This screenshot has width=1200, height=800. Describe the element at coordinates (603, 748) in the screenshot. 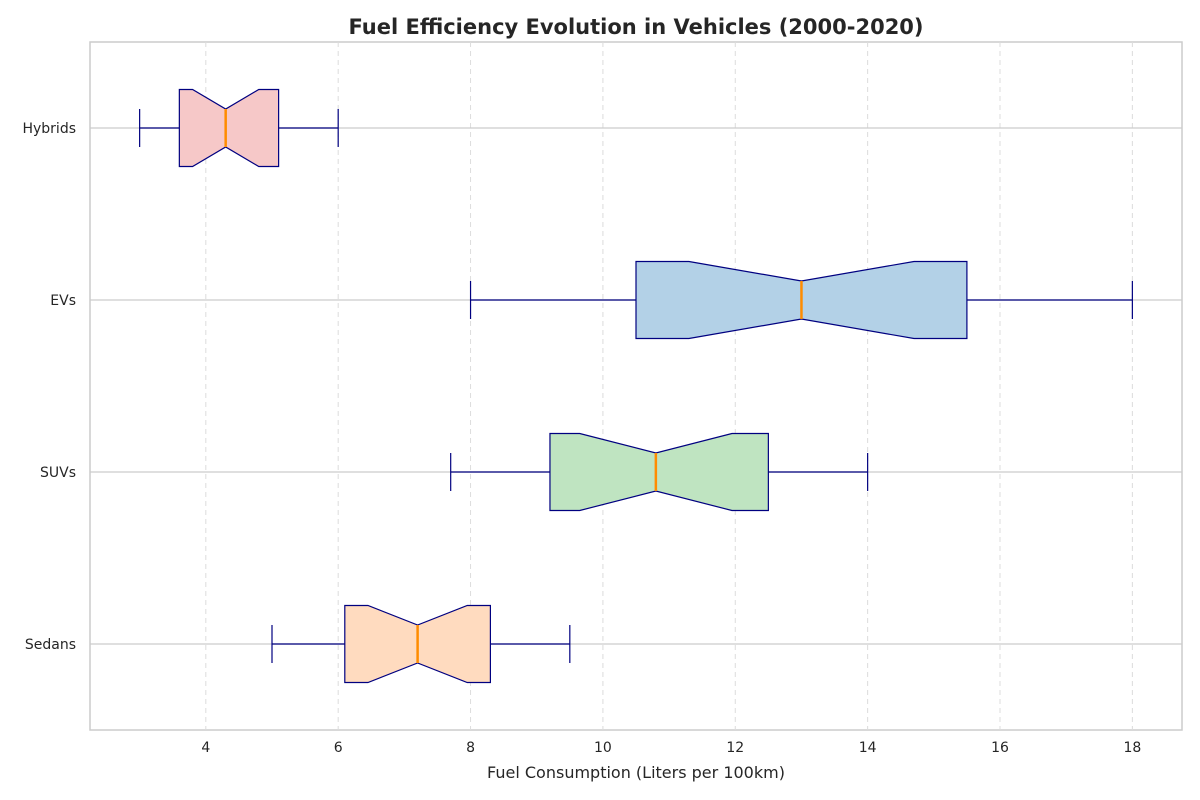

I see `x-tick-label: 10` at that location.